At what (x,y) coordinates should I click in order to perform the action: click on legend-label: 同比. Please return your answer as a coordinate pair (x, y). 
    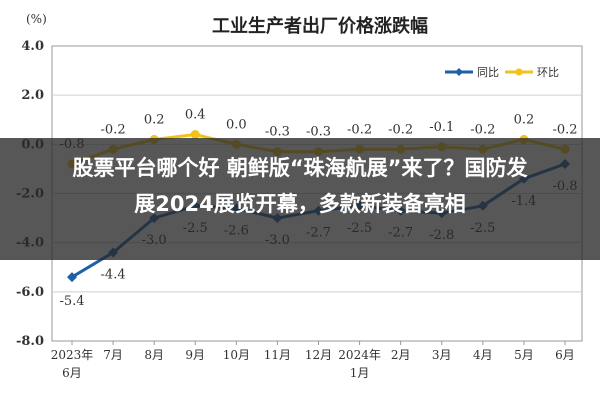
    Looking at the image, I should click on (488, 72).